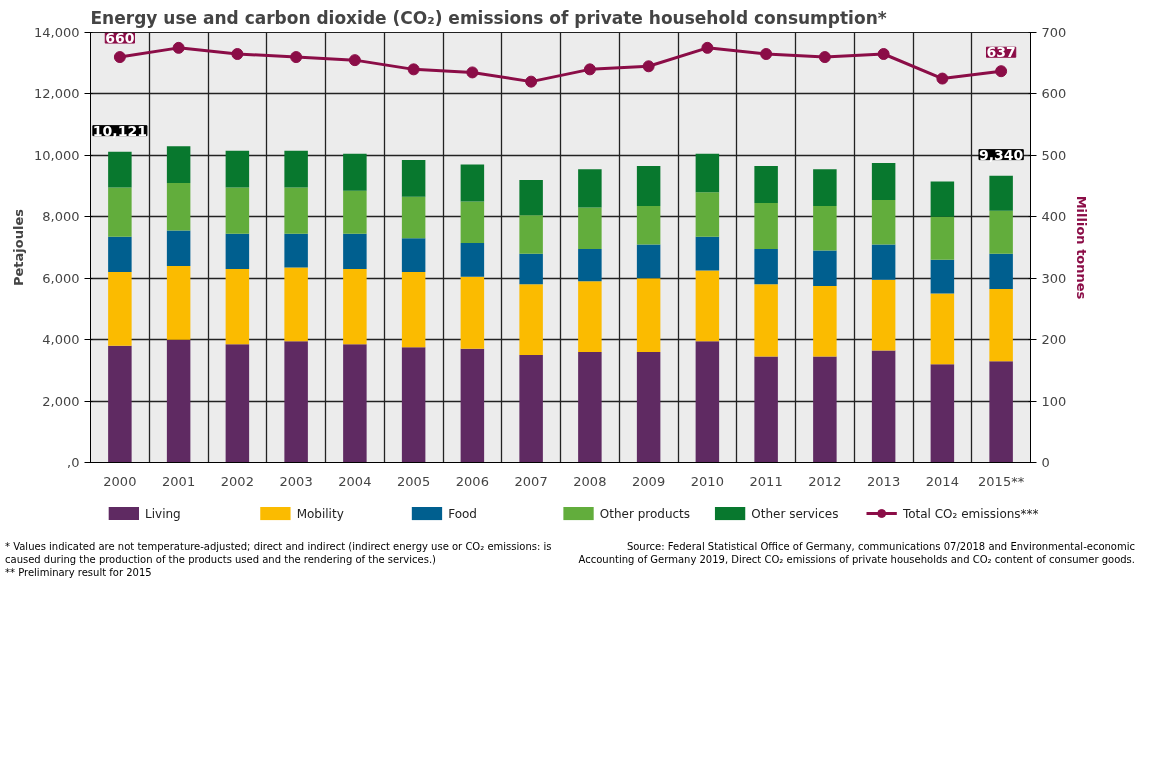 The height and width of the screenshot is (766, 1158). What do you see at coordinates (1054, 217) in the screenshot?
I see `y2-tick-label: 400` at bounding box center [1054, 217].